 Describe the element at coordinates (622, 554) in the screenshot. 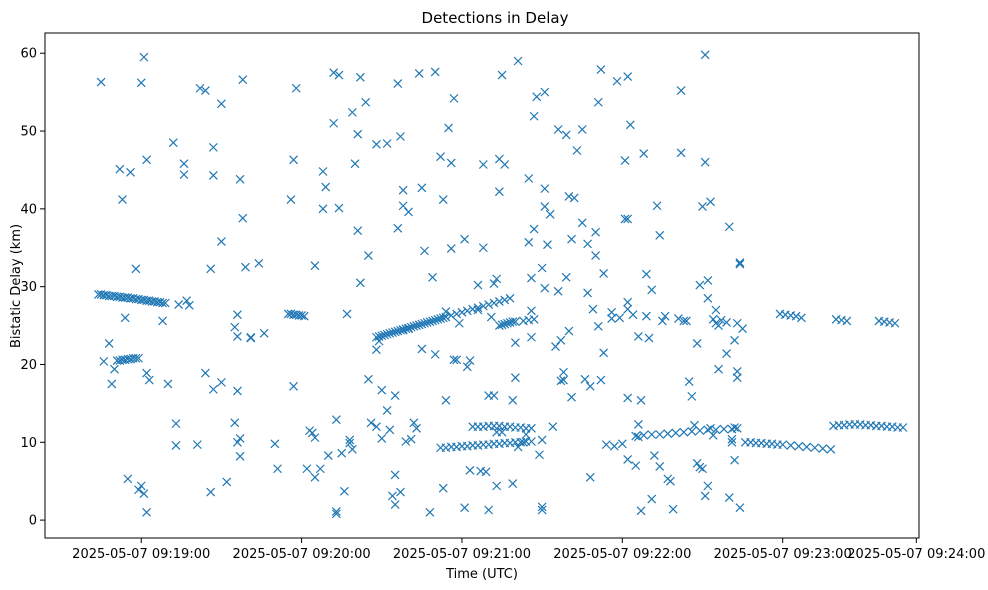

I see `x-tick-label: 2025-05-07 09:22:00` at that location.